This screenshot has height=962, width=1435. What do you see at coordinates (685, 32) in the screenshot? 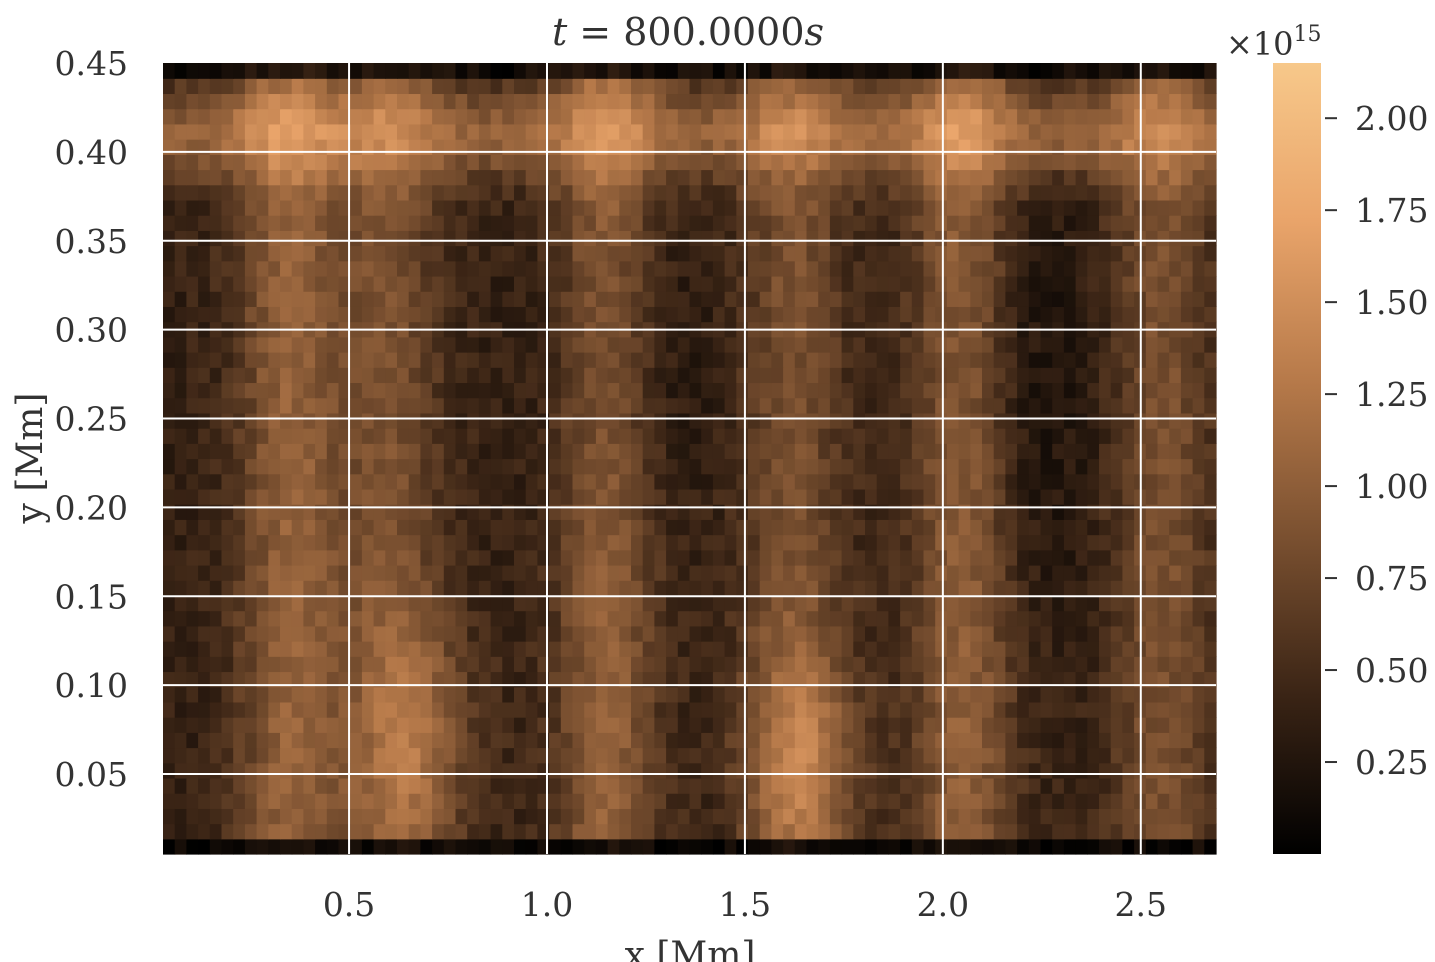
I see `title-equation: = 800.0000` at bounding box center [685, 32].